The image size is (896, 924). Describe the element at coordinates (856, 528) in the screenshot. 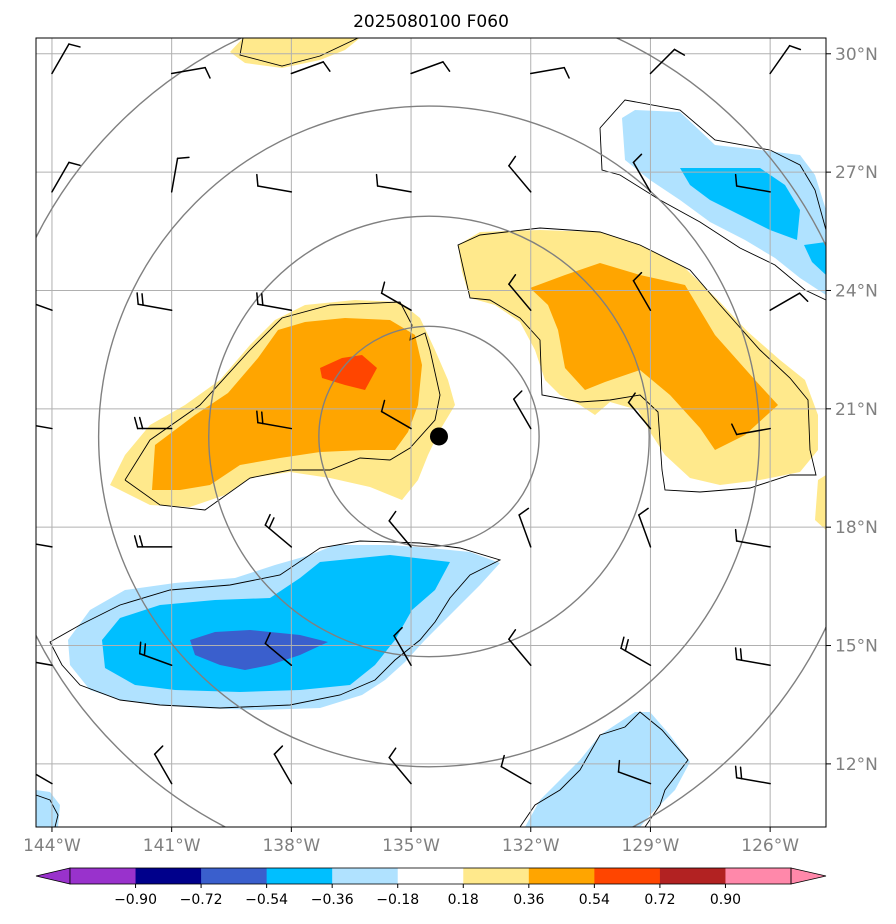

I see `lat-tick-label-4: 18°N` at that location.